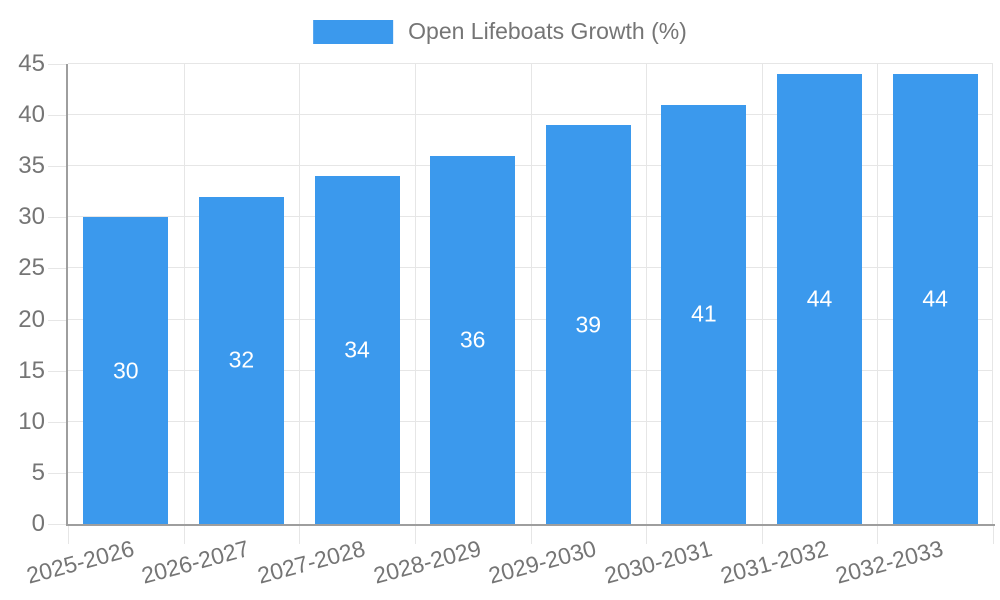 This screenshot has width=1000, height=600. Describe the element at coordinates (38, 523) in the screenshot. I see `y-tick-label: 0` at that location.